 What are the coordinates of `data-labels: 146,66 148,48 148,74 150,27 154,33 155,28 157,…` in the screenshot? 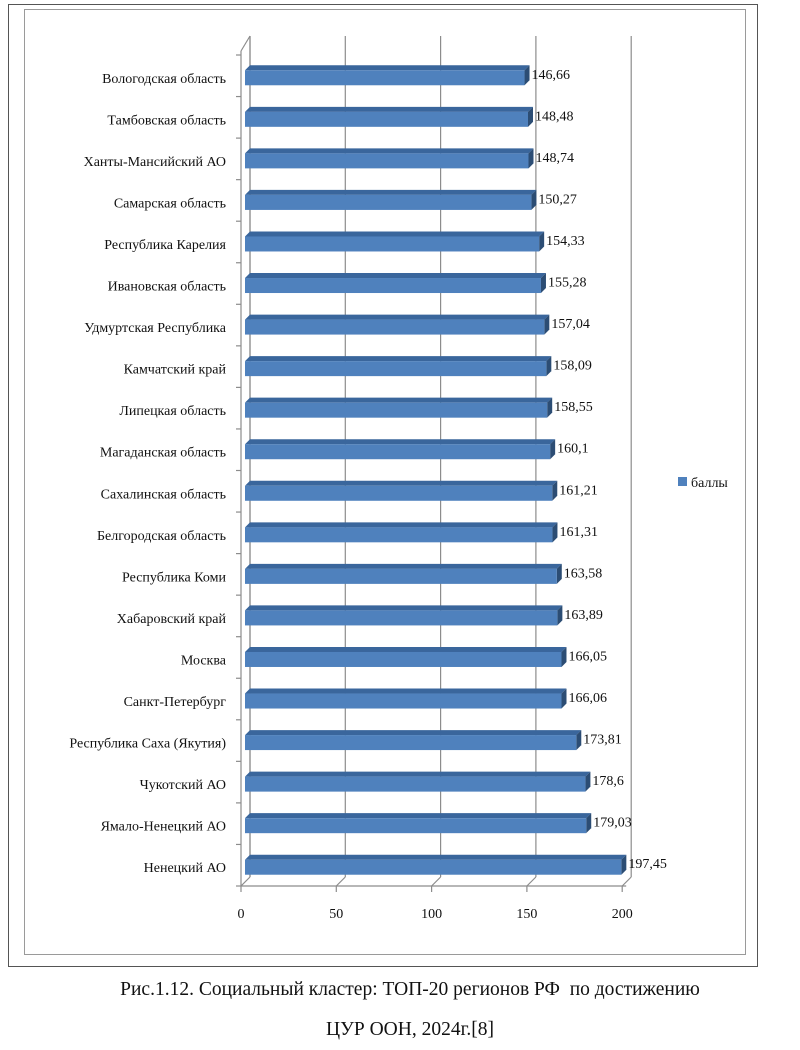 It's located at (599, 470).